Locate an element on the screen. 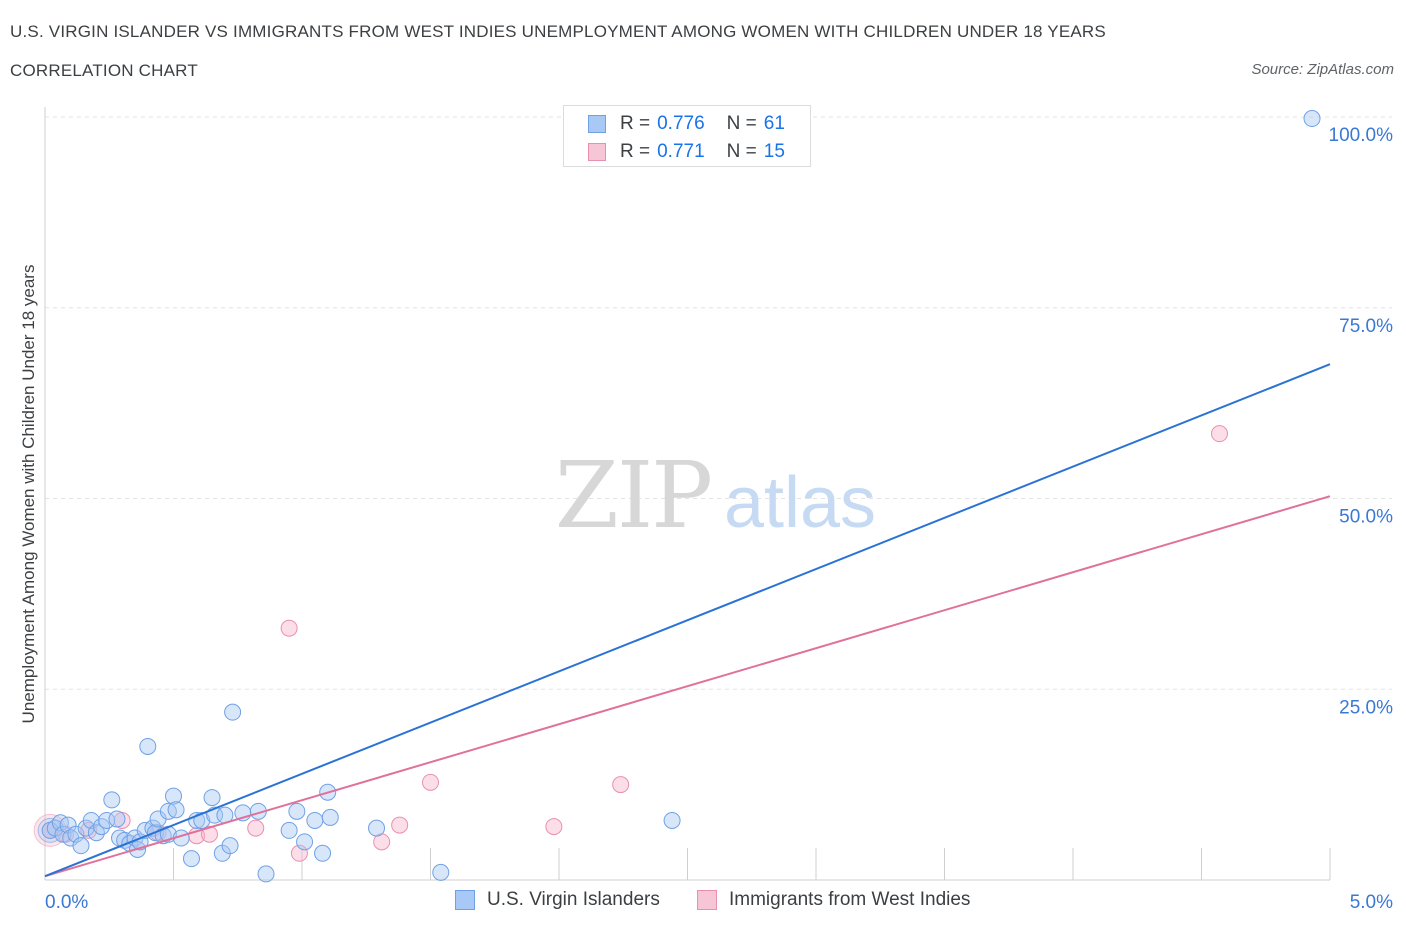  x-tick-label: 5.0% is located at coordinates (1371, 902).